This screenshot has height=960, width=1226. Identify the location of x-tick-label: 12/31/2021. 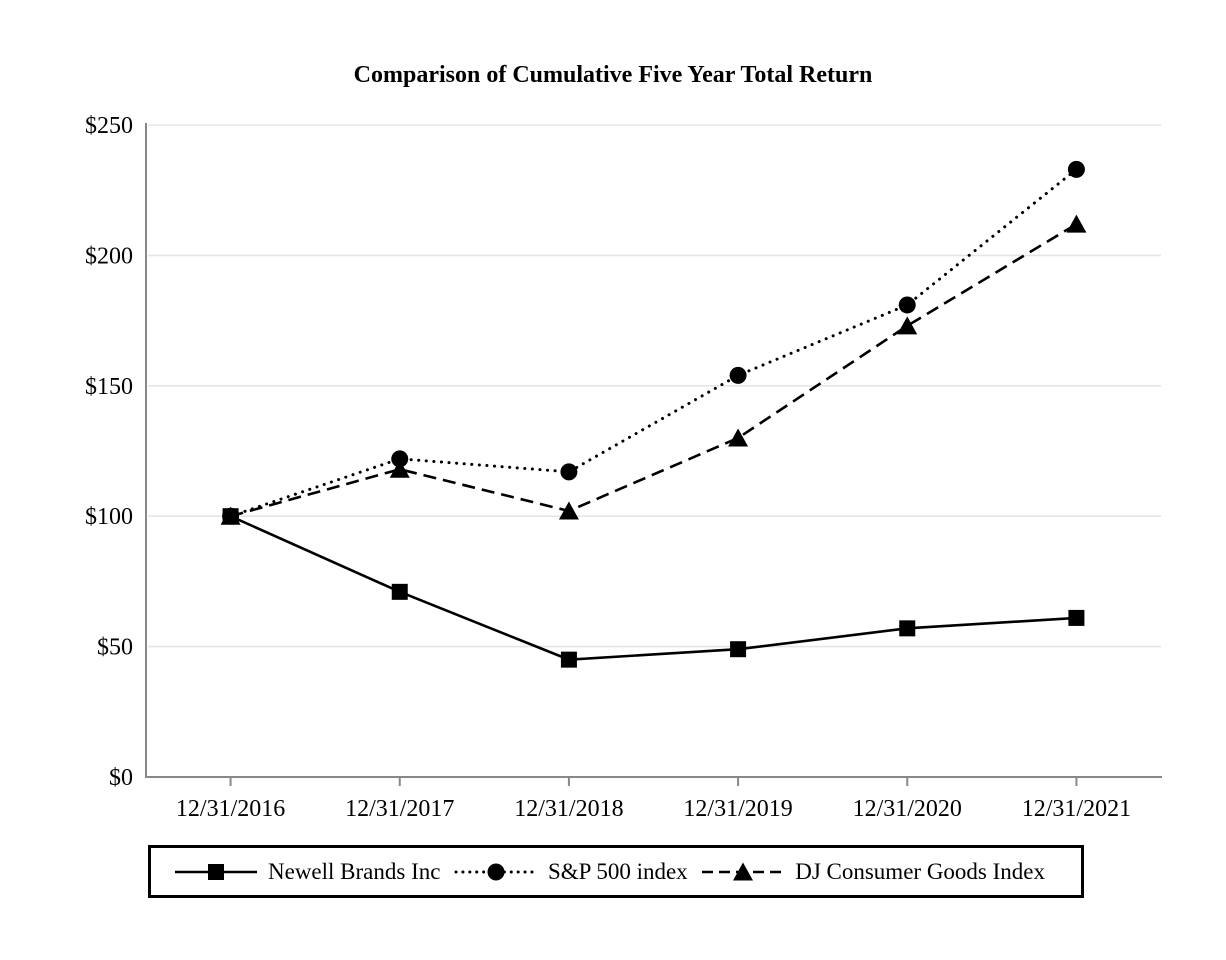
(1076, 809).